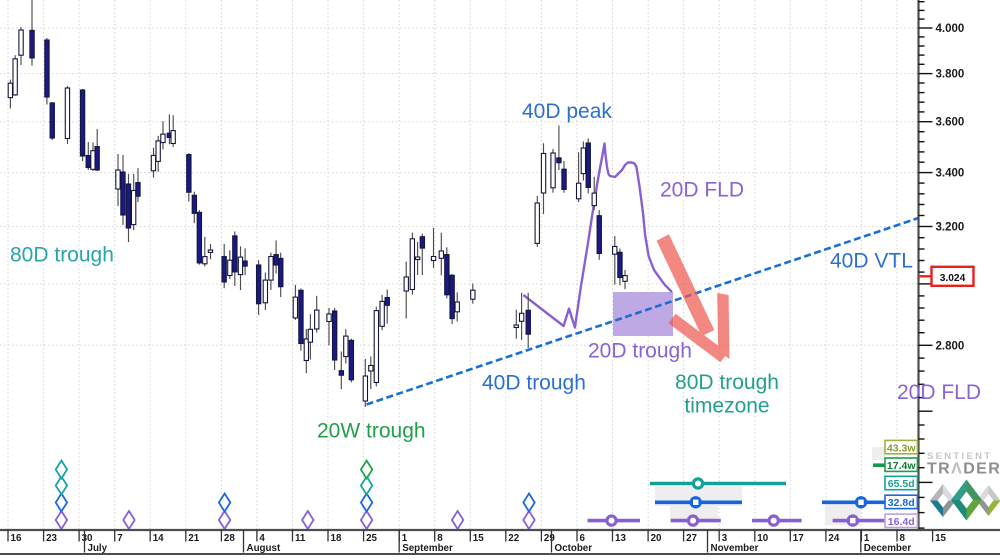  What do you see at coordinates (888, 548) in the screenshot?
I see `svg-text: December` at bounding box center [888, 548].